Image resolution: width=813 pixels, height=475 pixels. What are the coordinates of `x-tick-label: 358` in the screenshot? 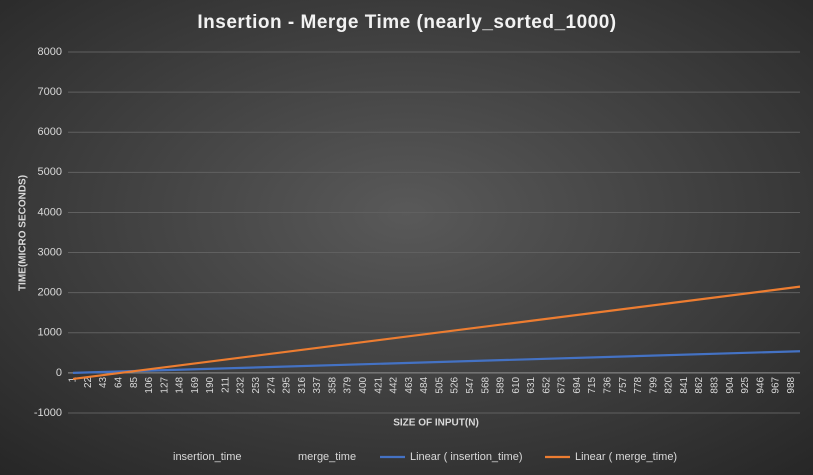 It's located at (332, 384).